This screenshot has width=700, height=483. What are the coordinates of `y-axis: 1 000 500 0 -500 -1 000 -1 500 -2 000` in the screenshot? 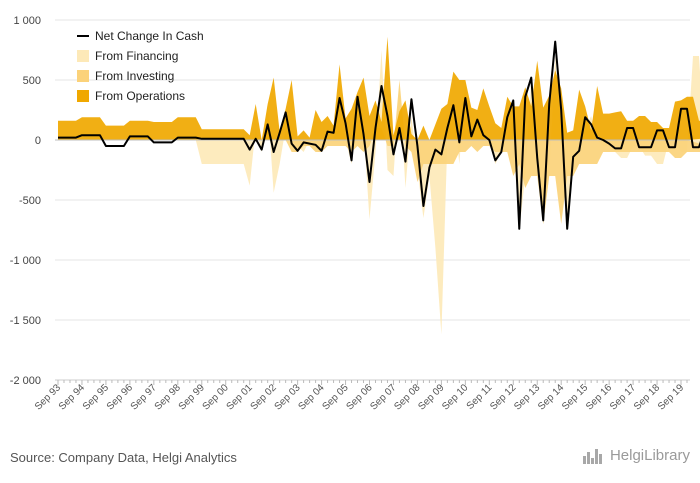 It's located at (25, 201).